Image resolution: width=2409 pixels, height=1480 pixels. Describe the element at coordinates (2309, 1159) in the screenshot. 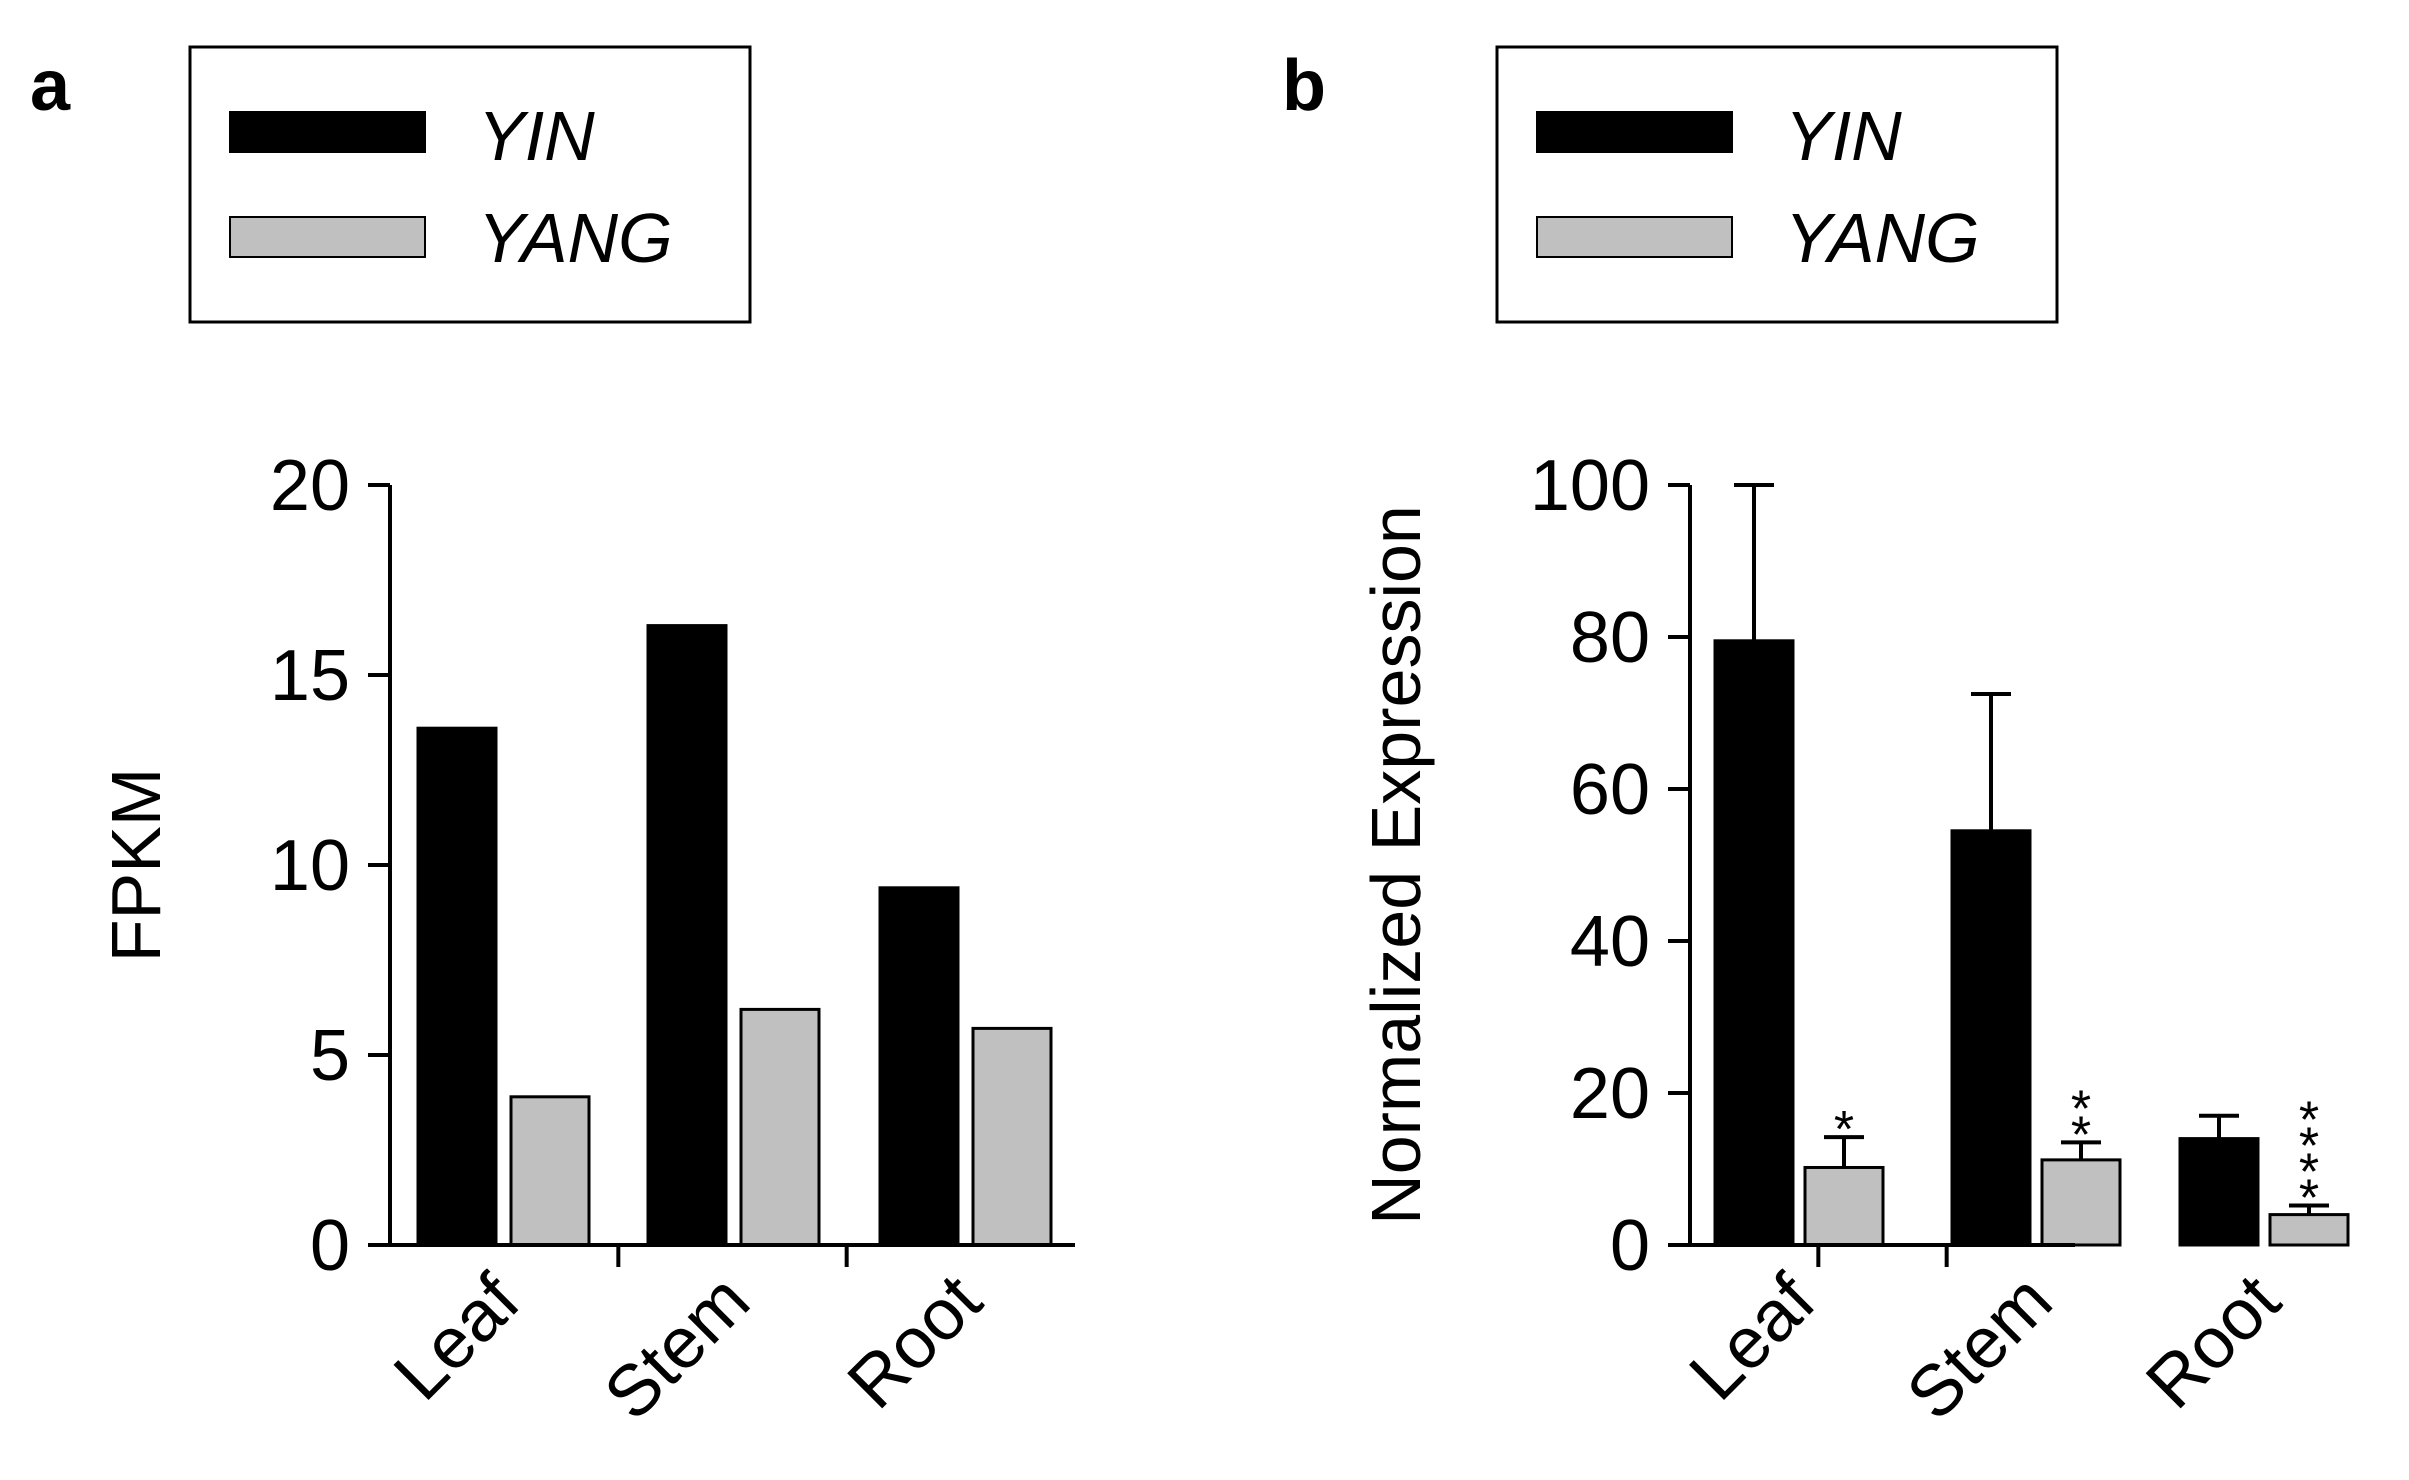

I see `significance-root: ****` at that location.